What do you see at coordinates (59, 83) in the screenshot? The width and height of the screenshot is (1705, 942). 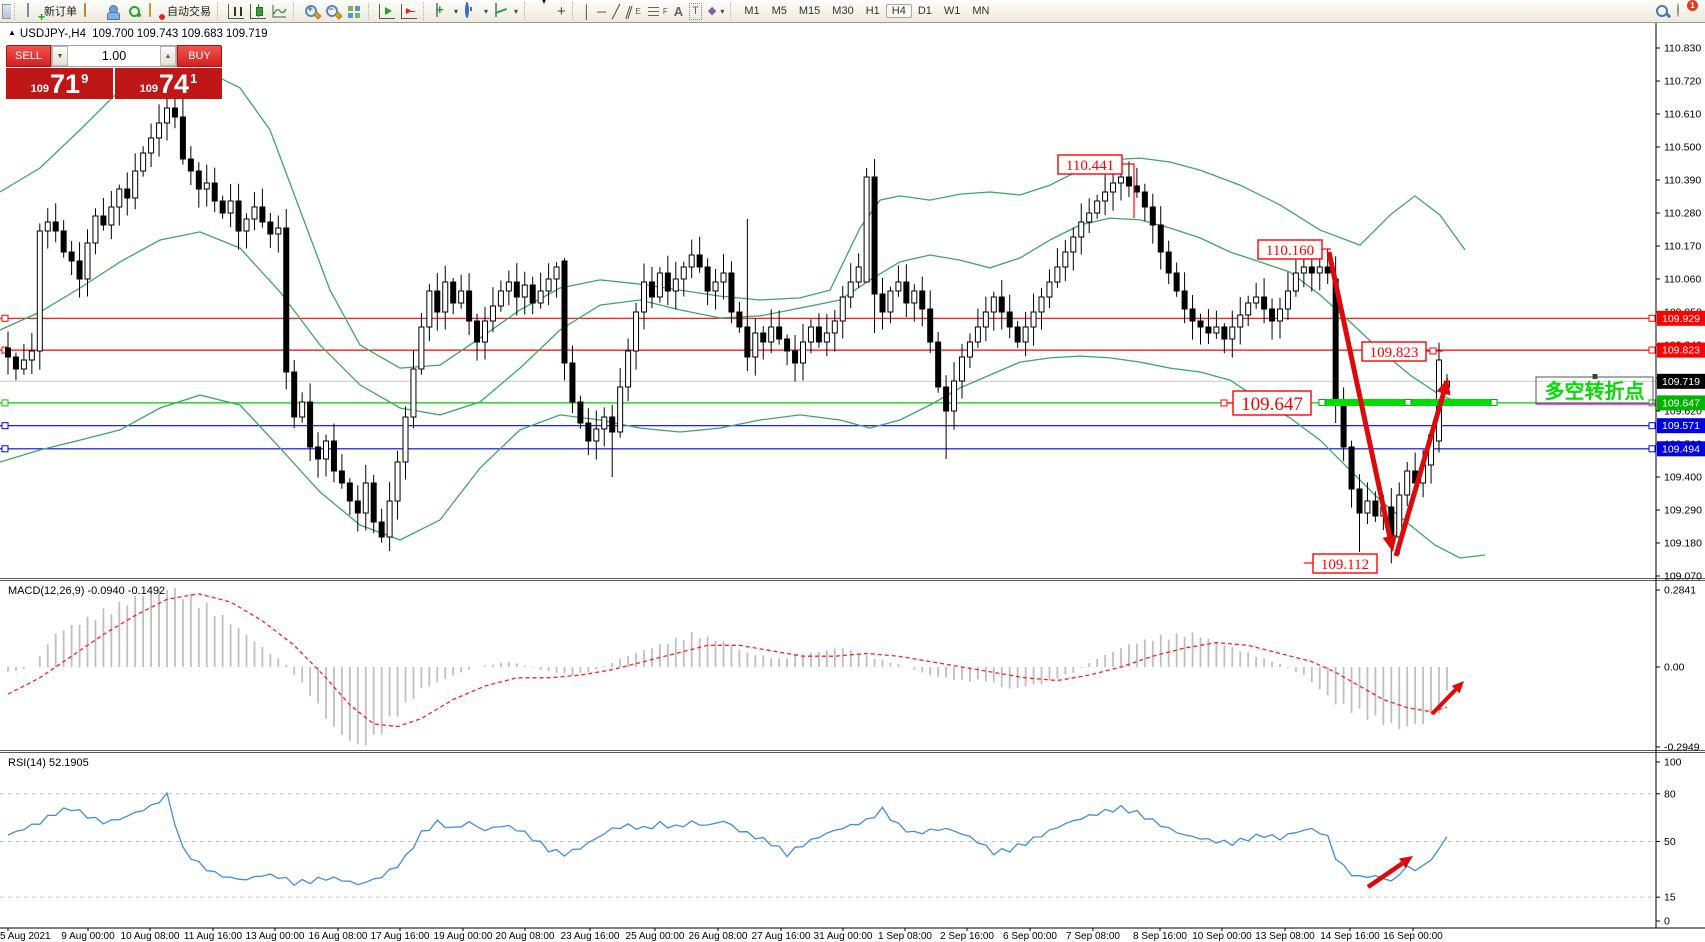 I see `sell-price-panel: 109 71 9` at bounding box center [59, 83].